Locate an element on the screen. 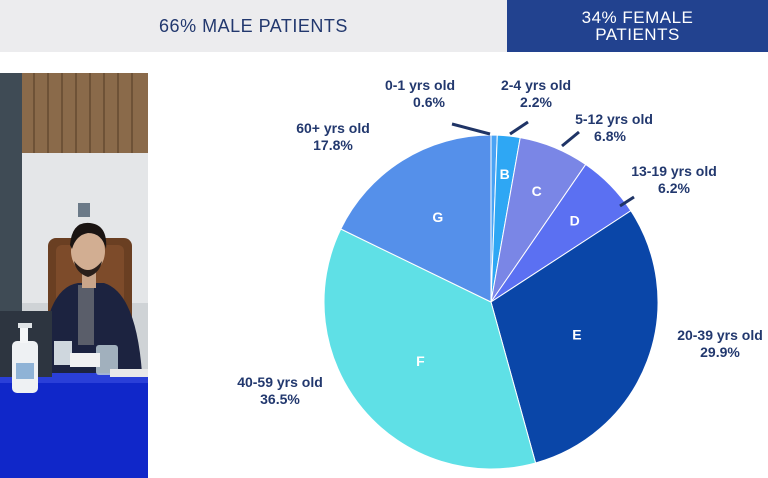  slice-name-label: 2-4 yrs old is located at coordinates (536, 85).